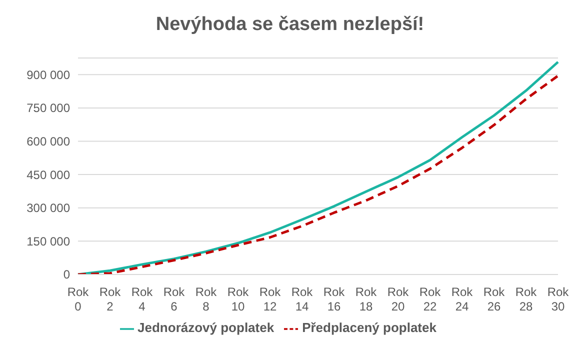  I want to click on x-tick-label: Rok 14, so click(302, 299).